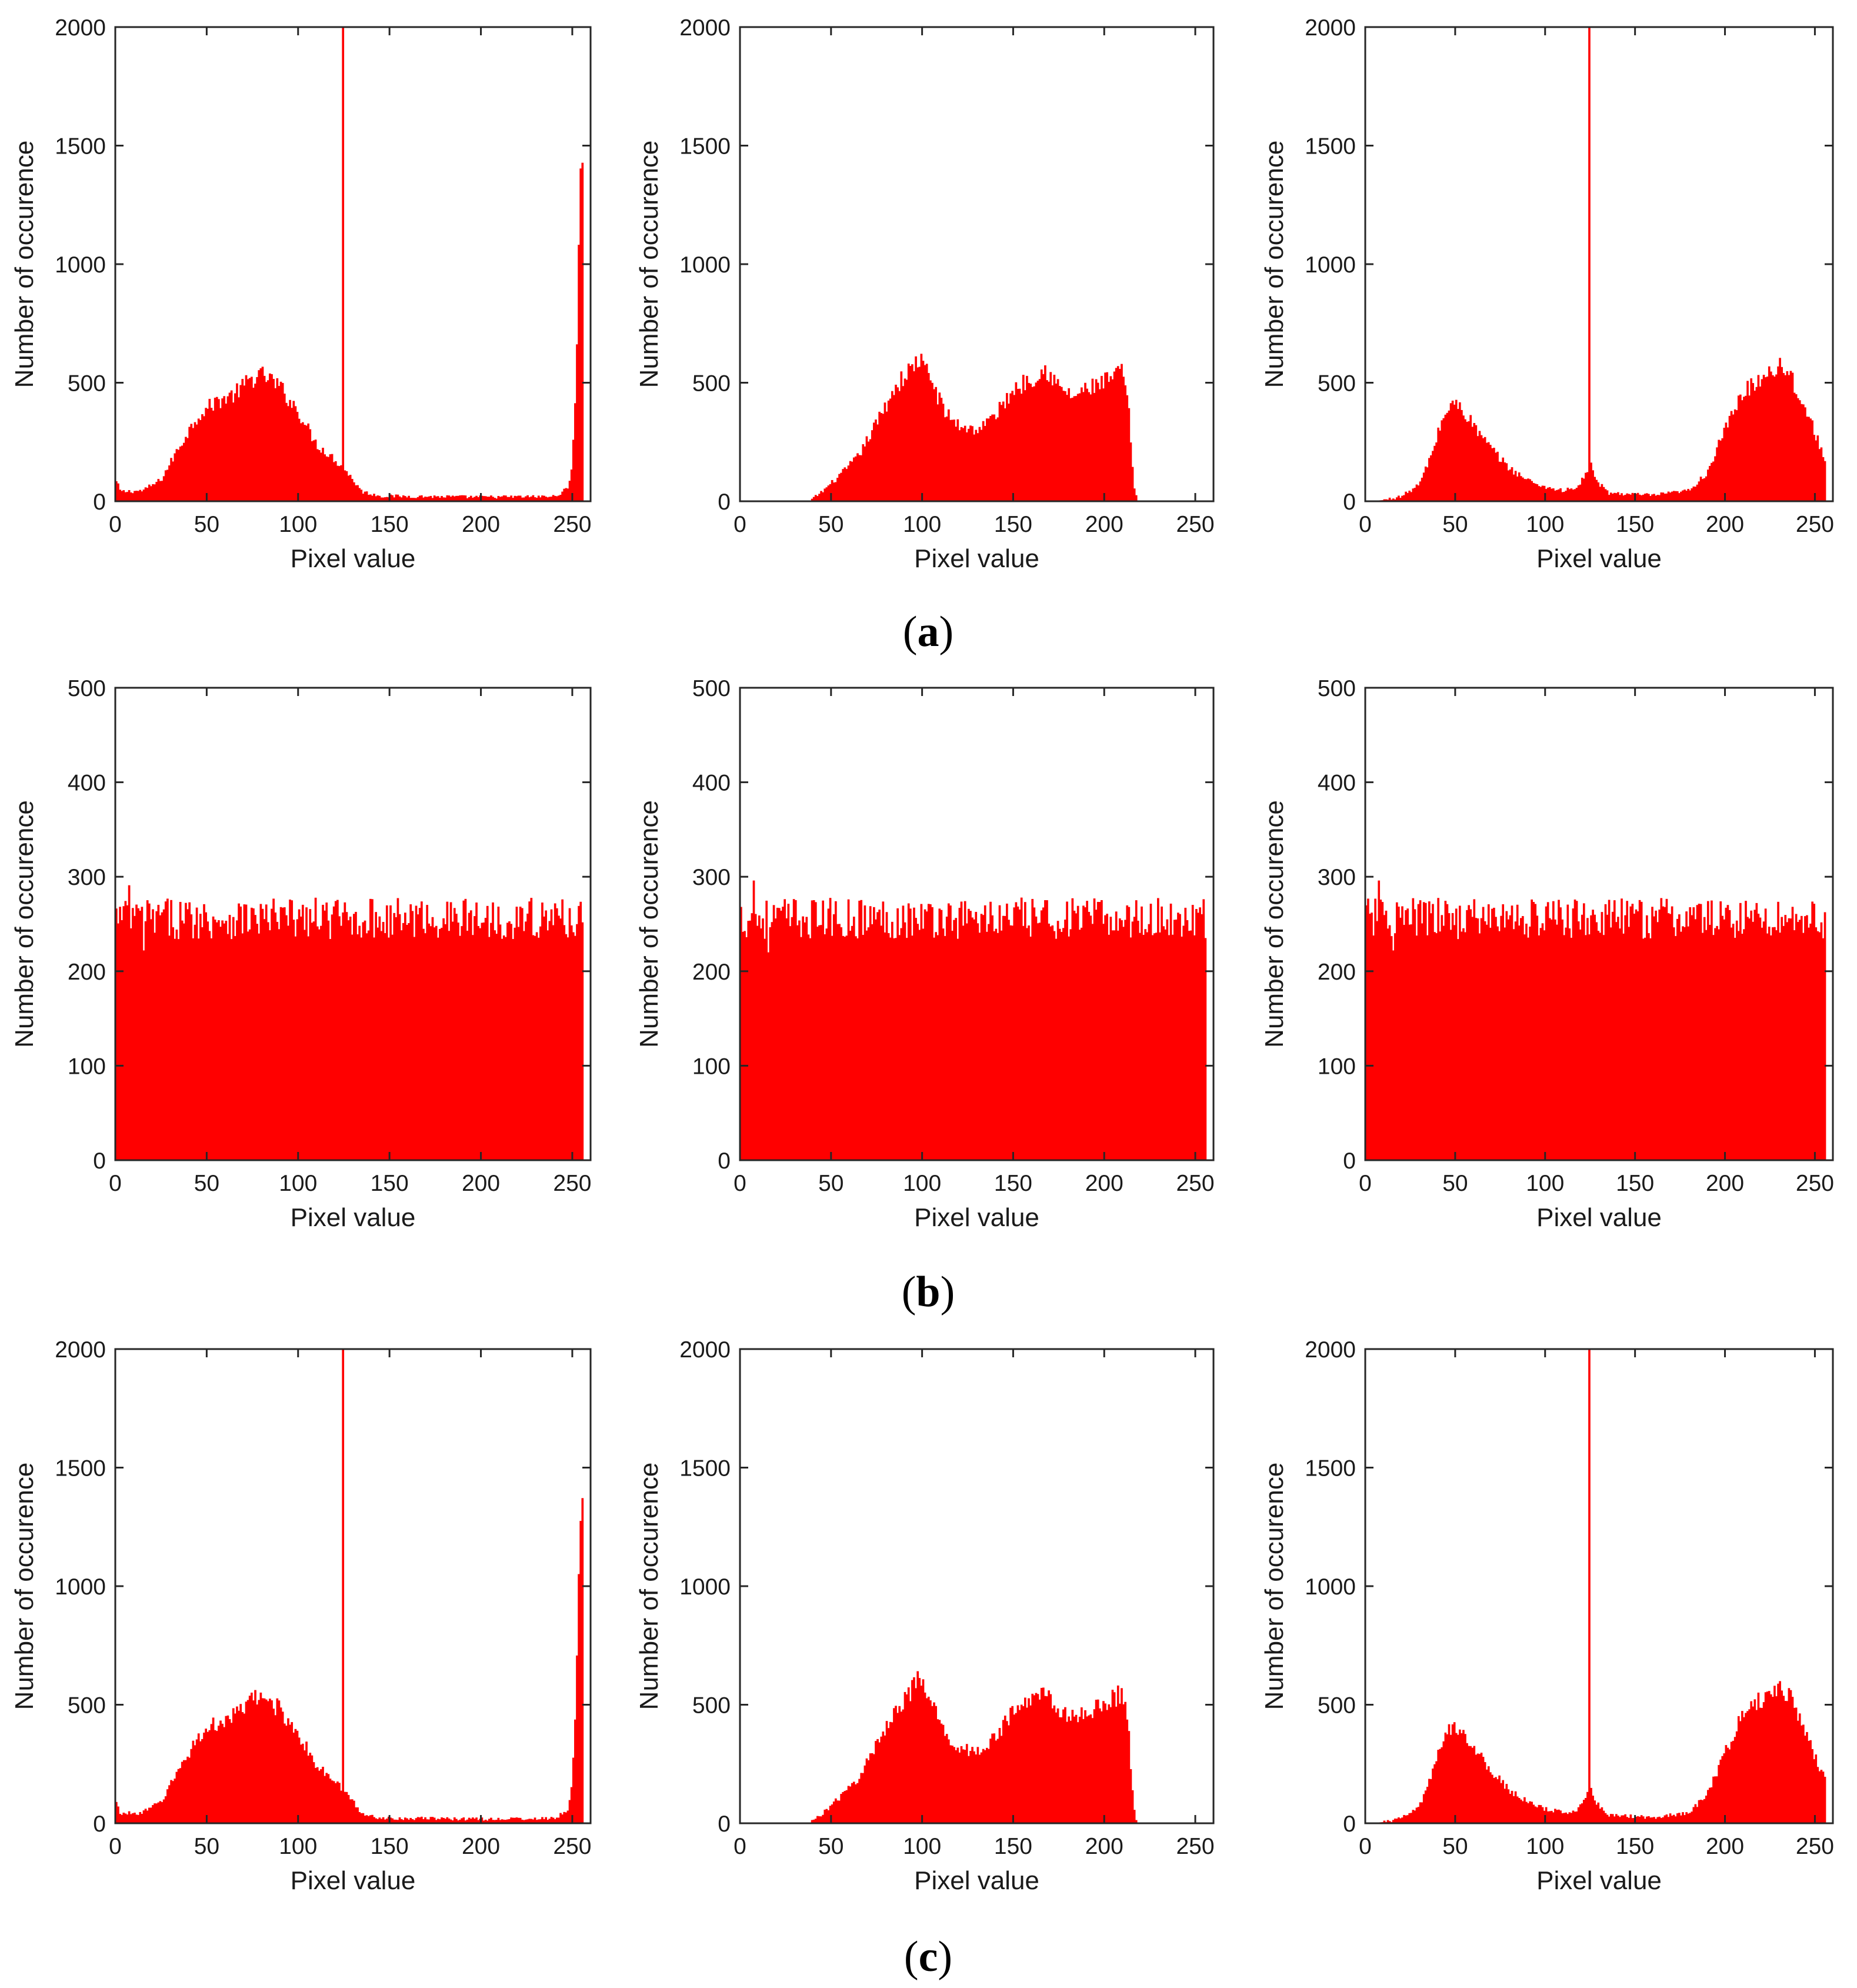  What do you see at coordinates (81, 146) in the screenshot?
I see `y-tick-label: 1500` at bounding box center [81, 146].